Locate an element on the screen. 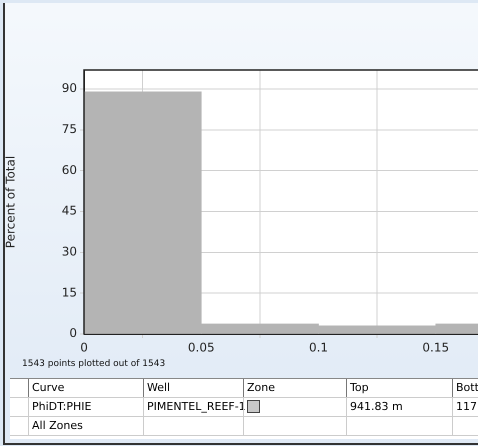 The width and height of the screenshot is (478, 446). y-axis-title: Percent of Total is located at coordinates (10, 202).